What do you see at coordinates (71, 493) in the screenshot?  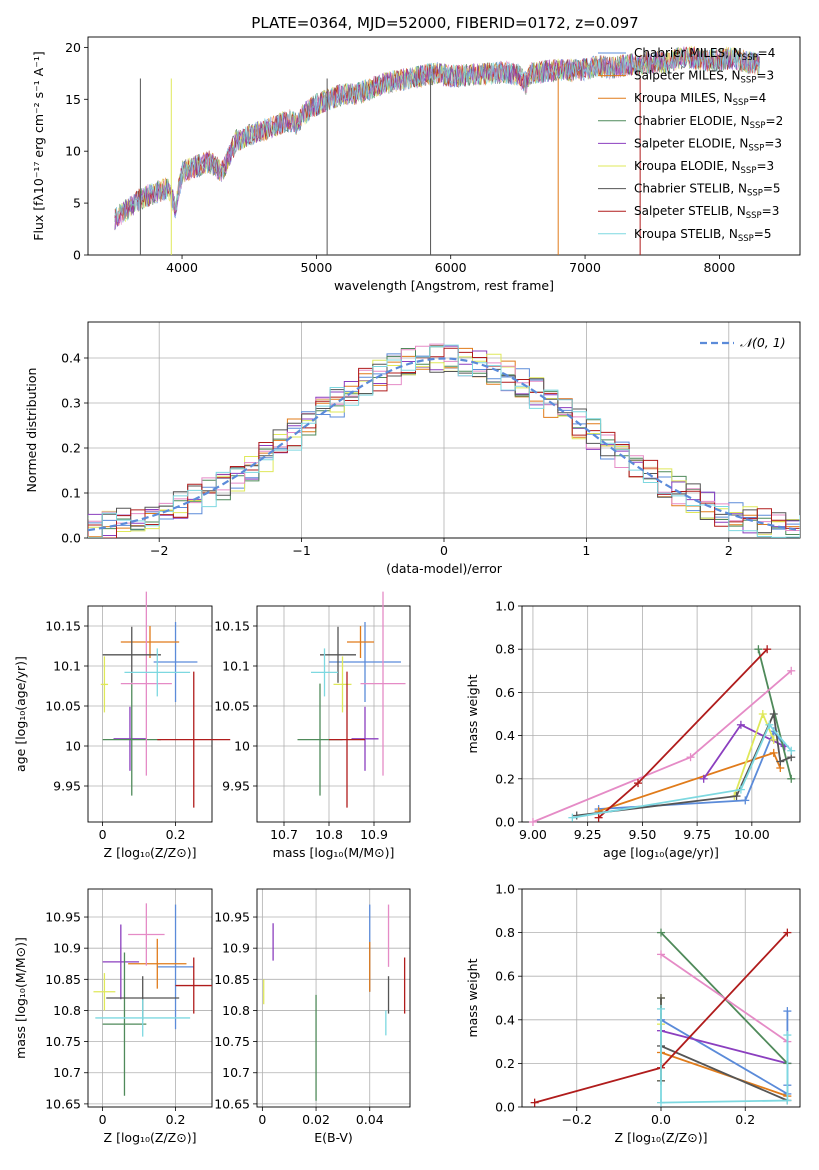 I see `y-tick-label: 0.1` at bounding box center [71, 493].